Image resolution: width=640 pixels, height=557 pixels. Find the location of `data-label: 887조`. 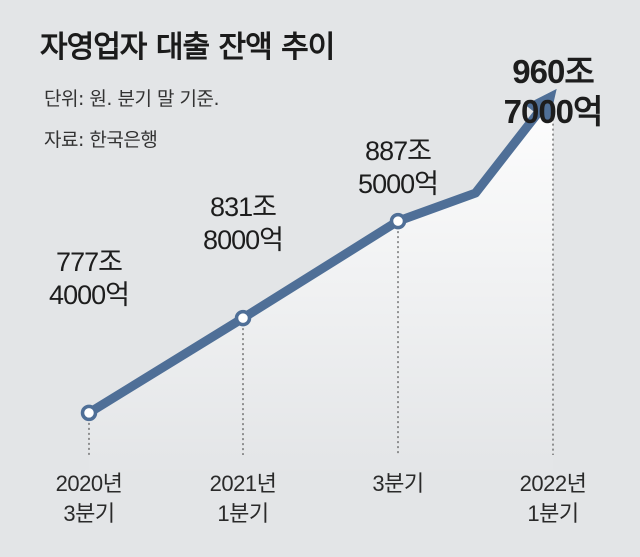

data-label: 887조 is located at coordinates (398, 151).